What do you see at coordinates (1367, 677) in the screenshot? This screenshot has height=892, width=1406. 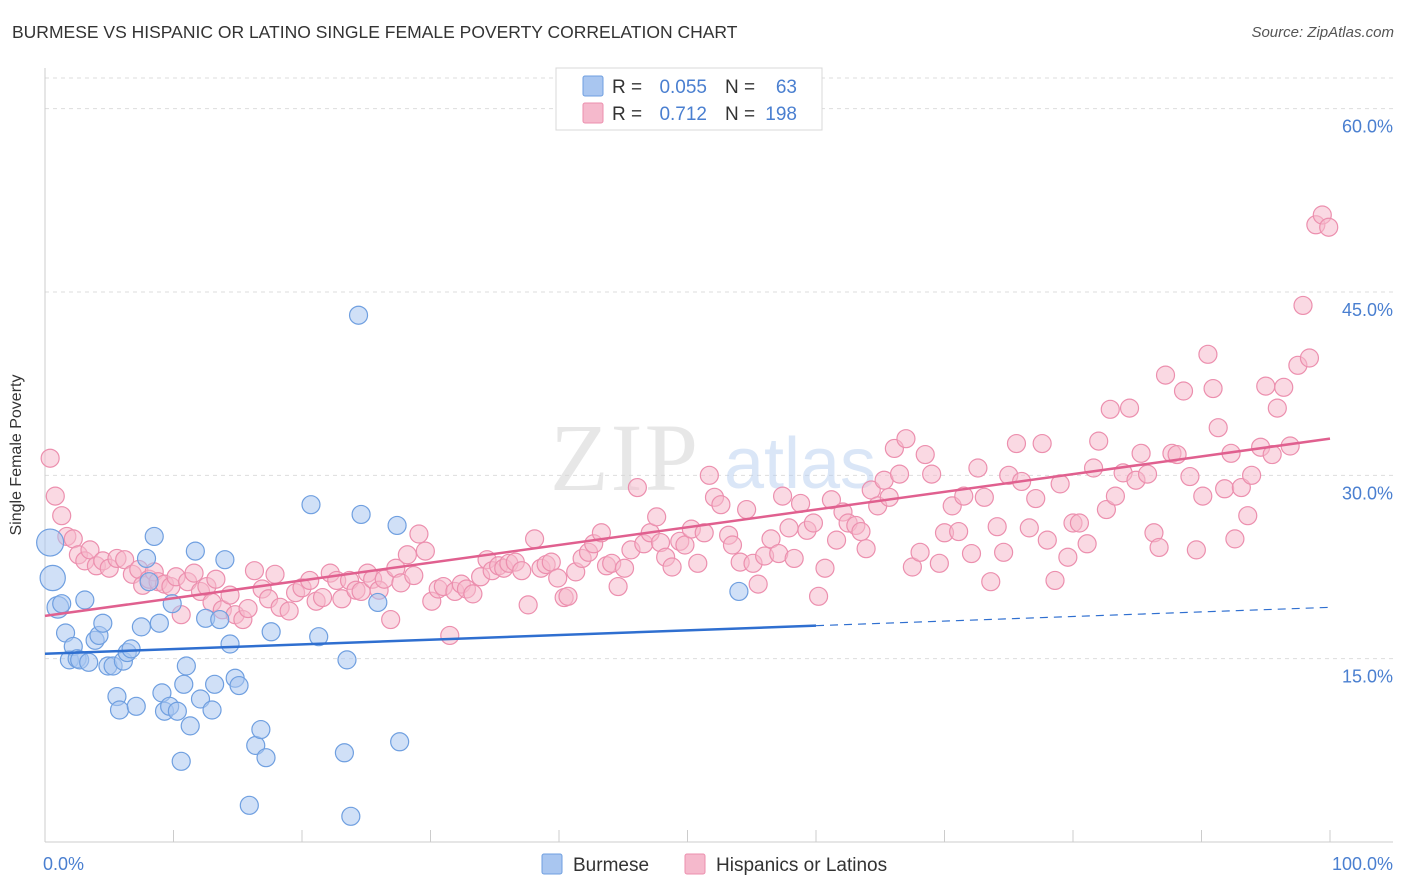 I see `y-tick-label: 15.0%` at bounding box center [1367, 677].